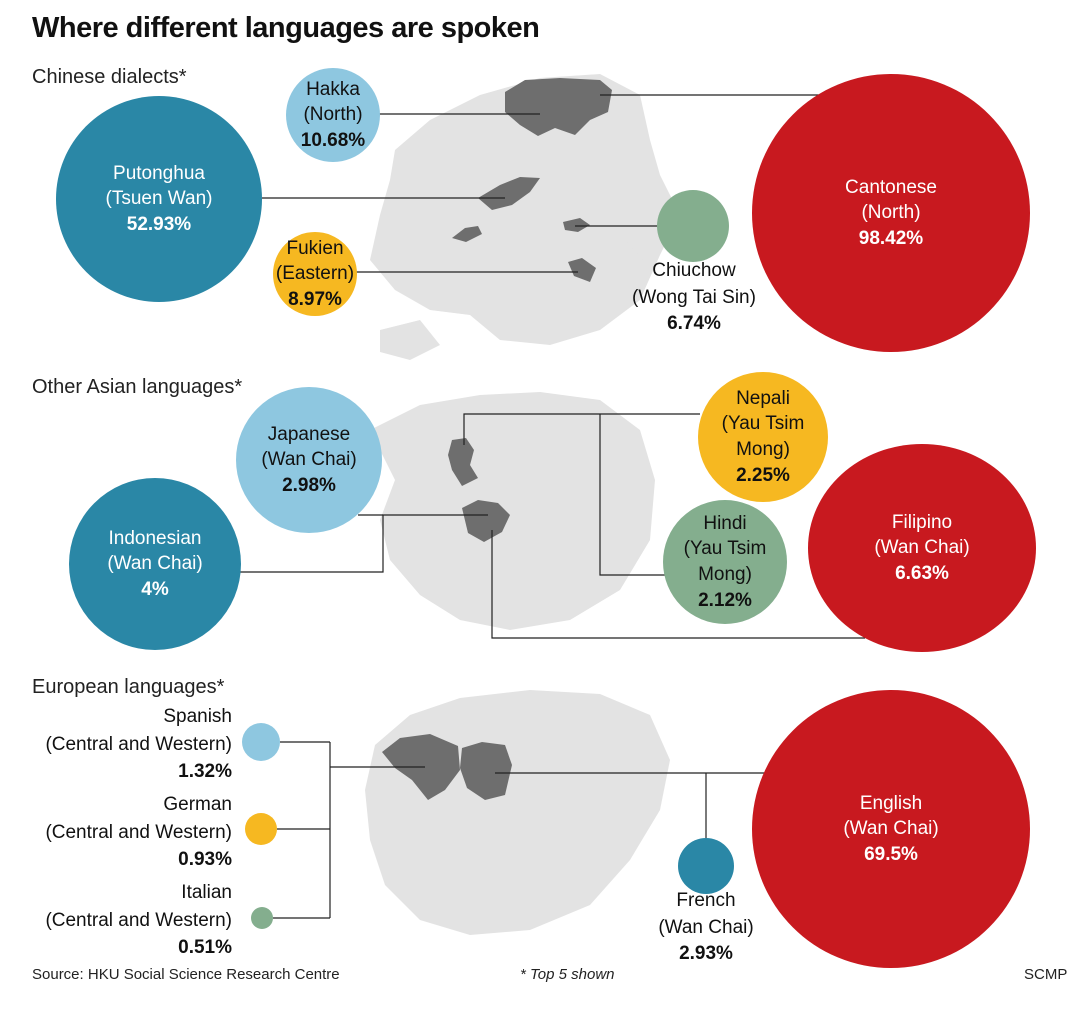 This screenshot has width=1092, height=1024. Describe the element at coordinates (205, 772) in the screenshot. I see `spanish-pct: 1.32%` at that location.